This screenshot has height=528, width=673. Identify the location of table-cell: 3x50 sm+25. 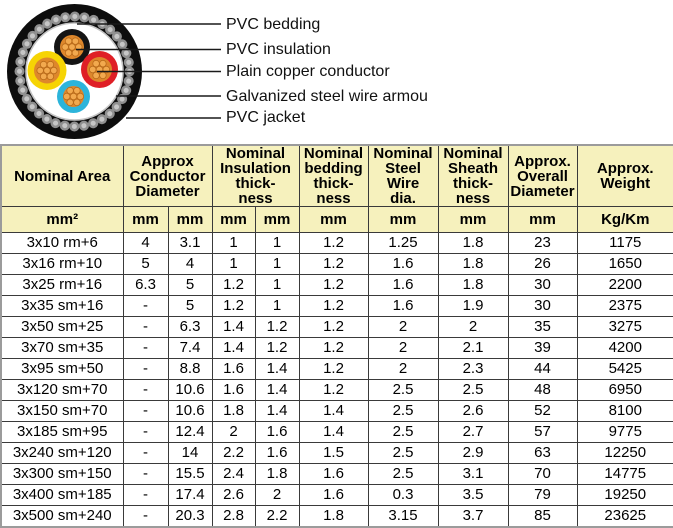
(62, 327).